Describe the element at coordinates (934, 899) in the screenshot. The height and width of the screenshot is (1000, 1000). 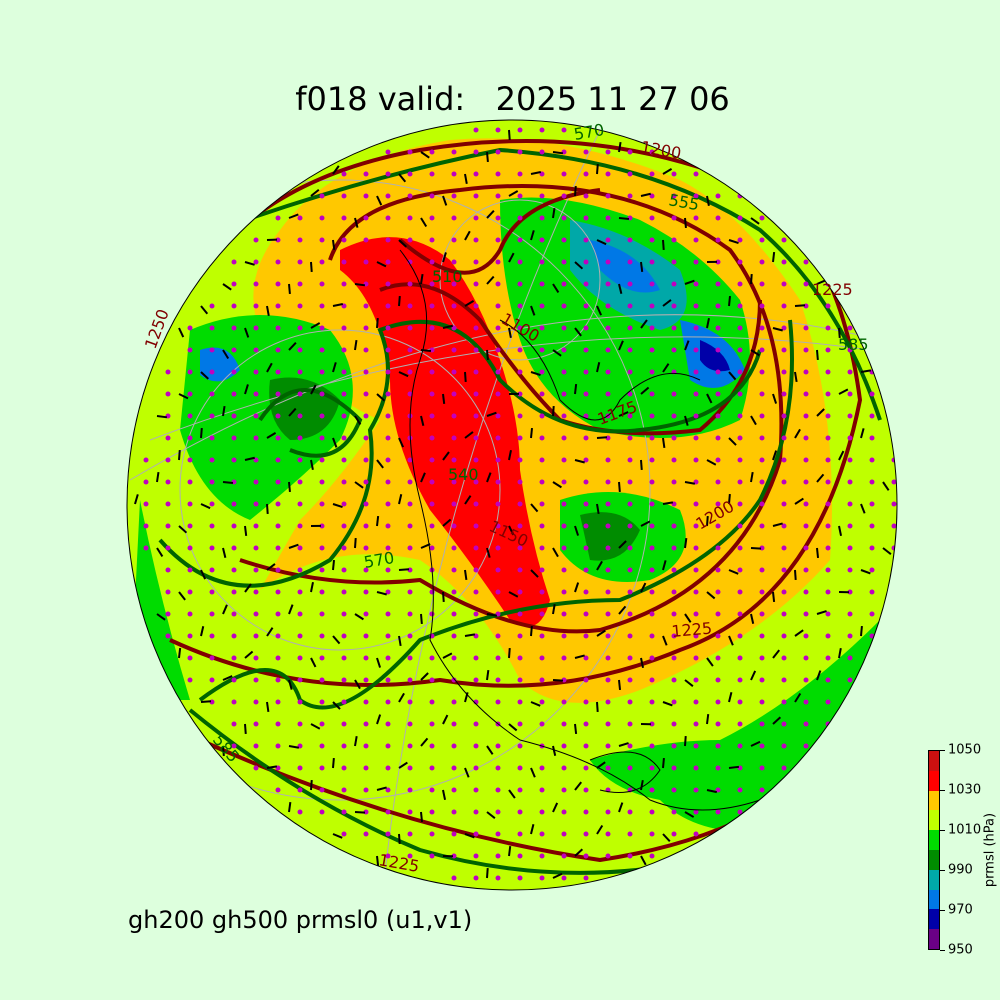
I see `colorbar-segment` at that location.